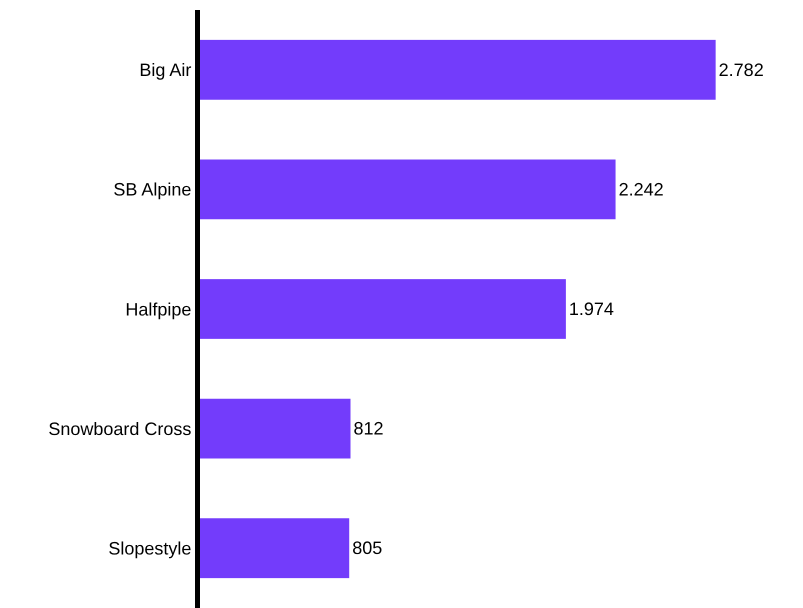 This screenshot has height=608, width=803. I want to click on y-tick-label: Big Air, so click(165, 70).